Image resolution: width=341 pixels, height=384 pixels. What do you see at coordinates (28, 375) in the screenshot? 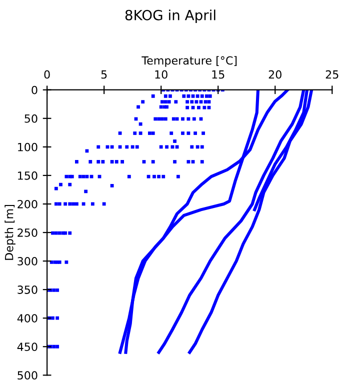
I see `y-tick-label: 500` at bounding box center [28, 375].